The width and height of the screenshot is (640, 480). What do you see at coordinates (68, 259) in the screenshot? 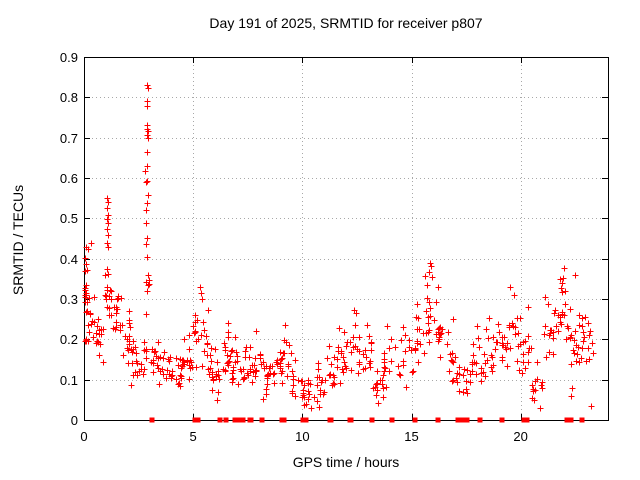
I see `y-tick-label: 0.4` at bounding box center [68, 259].